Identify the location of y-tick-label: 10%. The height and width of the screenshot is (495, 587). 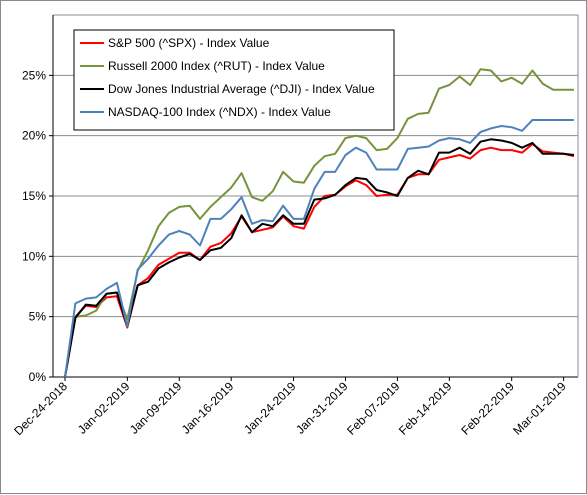
(34, 256).